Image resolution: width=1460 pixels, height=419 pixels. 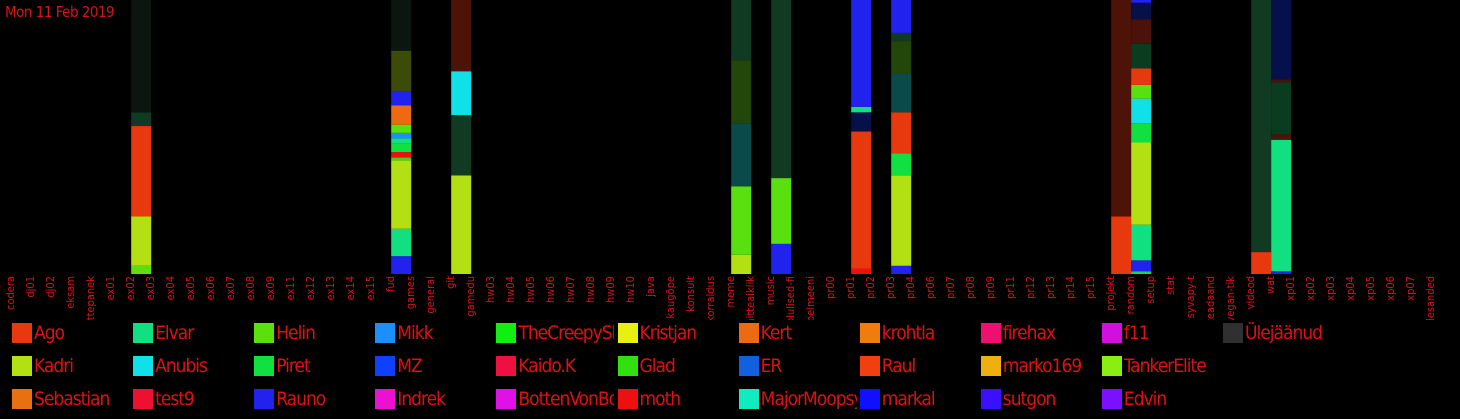 What do you see at coordinates (797, 366) in the screenshot?
I see `legend-item-ER: ER` at bounding box center [797, 366].